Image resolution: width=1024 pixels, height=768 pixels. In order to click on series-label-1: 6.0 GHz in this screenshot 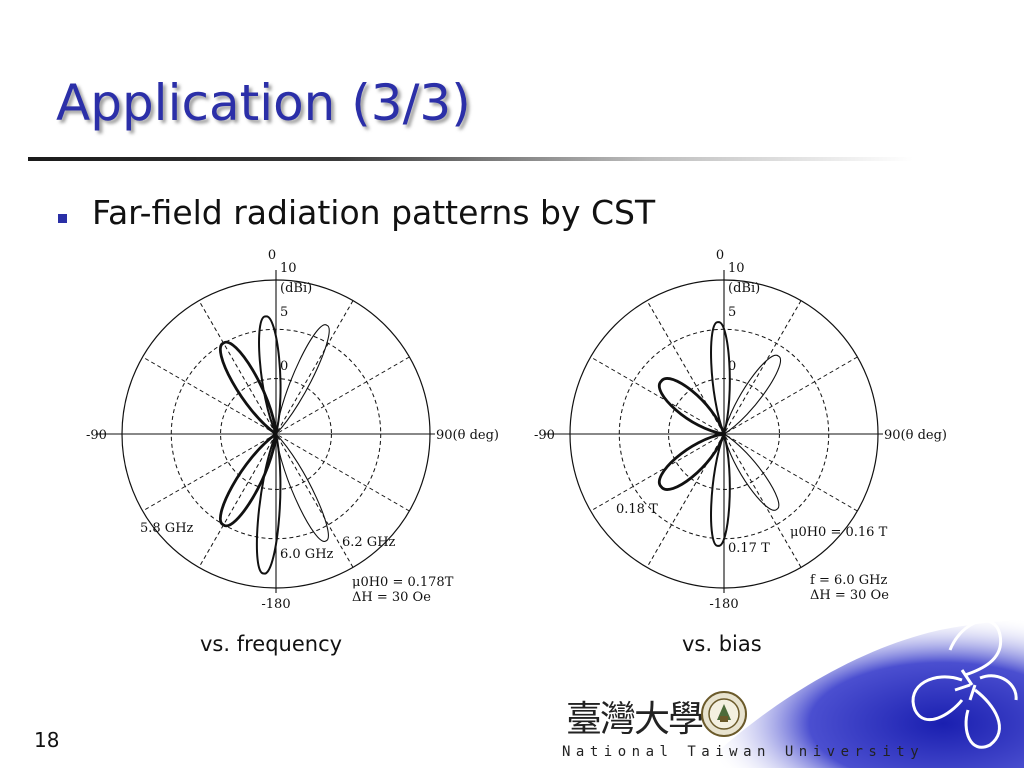, I will do `click(307, 554)`.